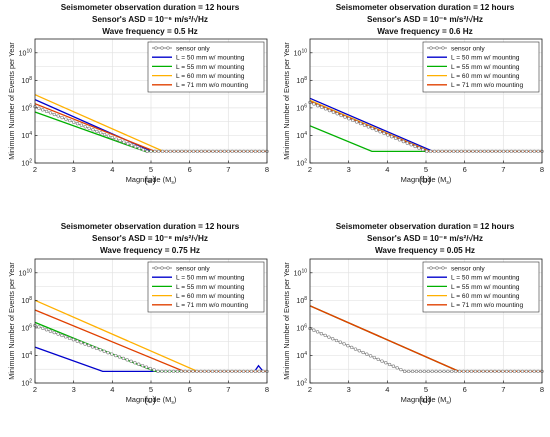 This screenshot has height=437, width=550. I want to click on series-markers-sensor-only, so click(426, 350).